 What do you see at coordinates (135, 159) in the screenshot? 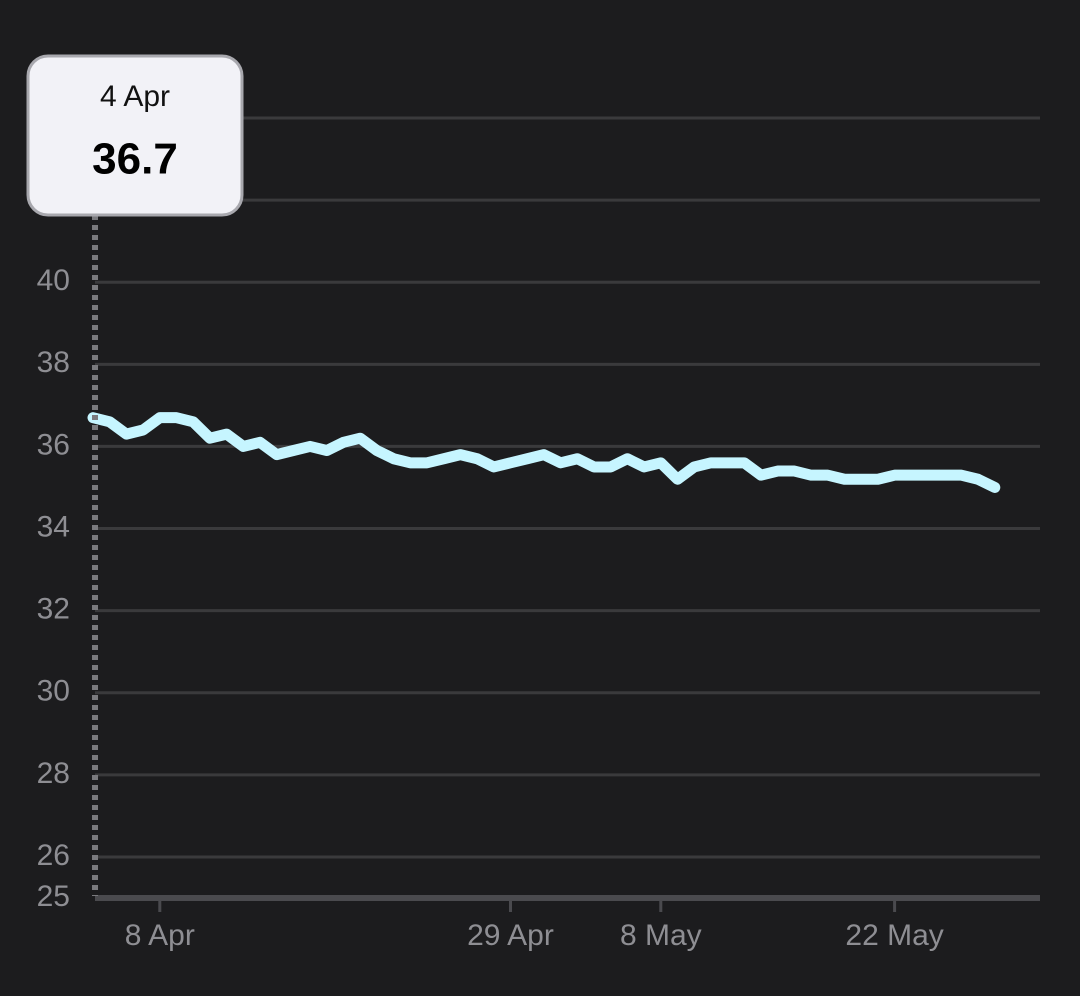
I see `tooltip-value: 36.7` at bounding box center [135, 159].